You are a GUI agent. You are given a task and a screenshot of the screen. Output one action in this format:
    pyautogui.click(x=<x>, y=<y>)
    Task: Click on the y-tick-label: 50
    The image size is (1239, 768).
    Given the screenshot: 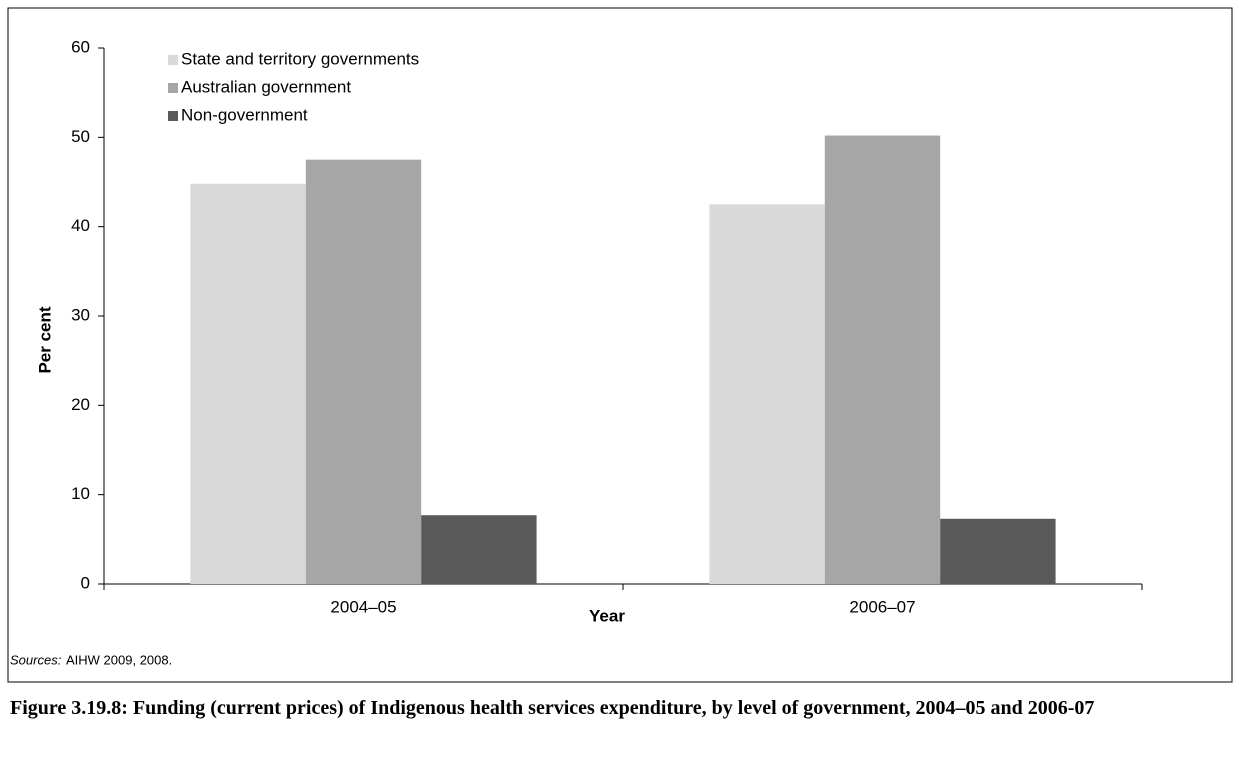 What is the action you would take?
    pyautogui.click(x=80, y=136)
    